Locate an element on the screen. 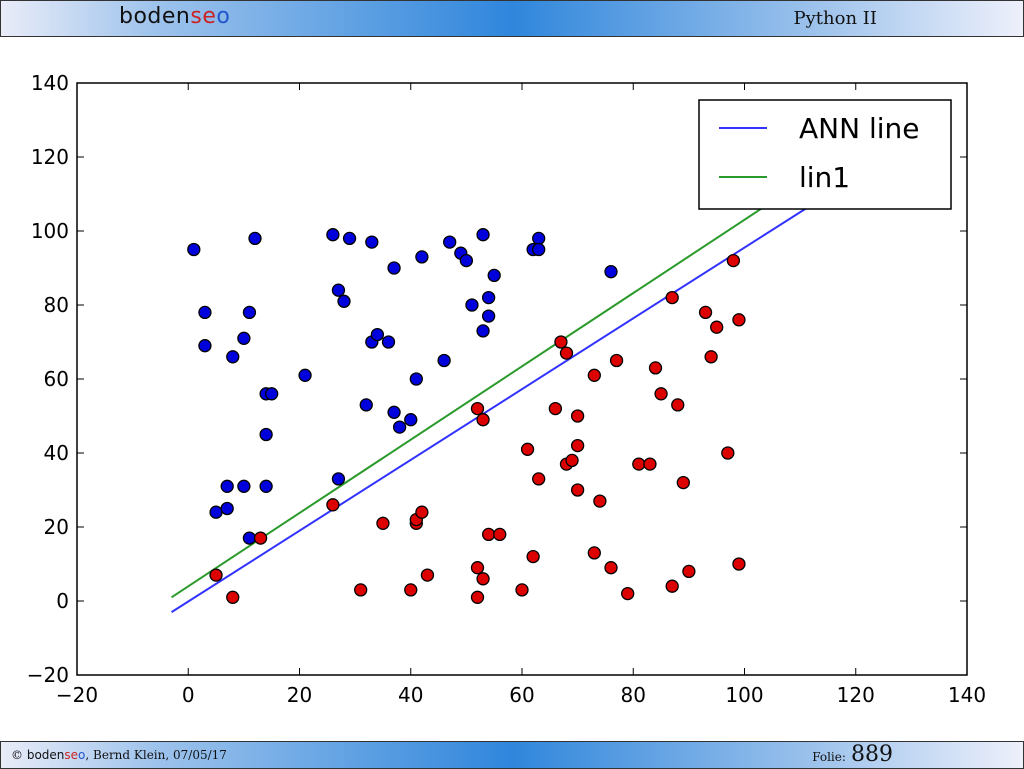  folio-label: Folie: is located at coordinates (829, 757).